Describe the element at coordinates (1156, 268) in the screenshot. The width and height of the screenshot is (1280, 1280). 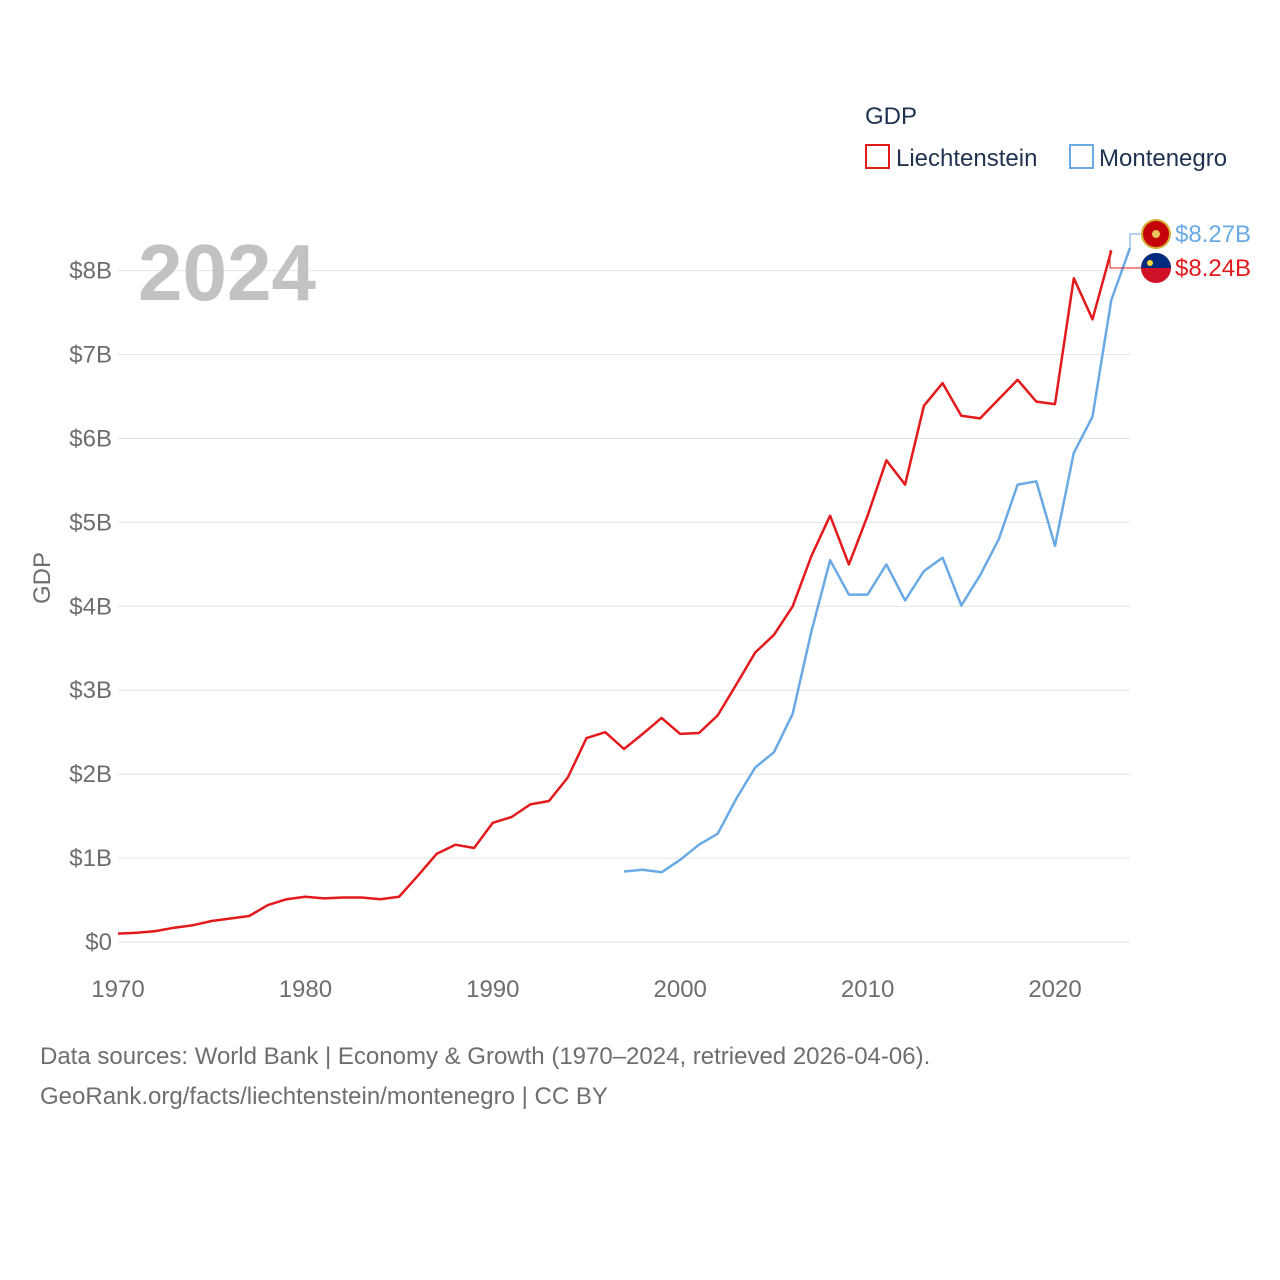
I see `liechtenstein-flag-icon` at that location.